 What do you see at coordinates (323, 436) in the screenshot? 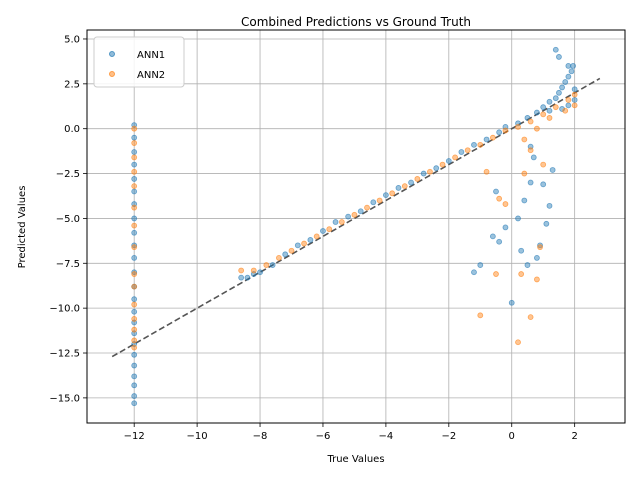
I see `x-tick-label: −6` at bounding box center [323, 436].